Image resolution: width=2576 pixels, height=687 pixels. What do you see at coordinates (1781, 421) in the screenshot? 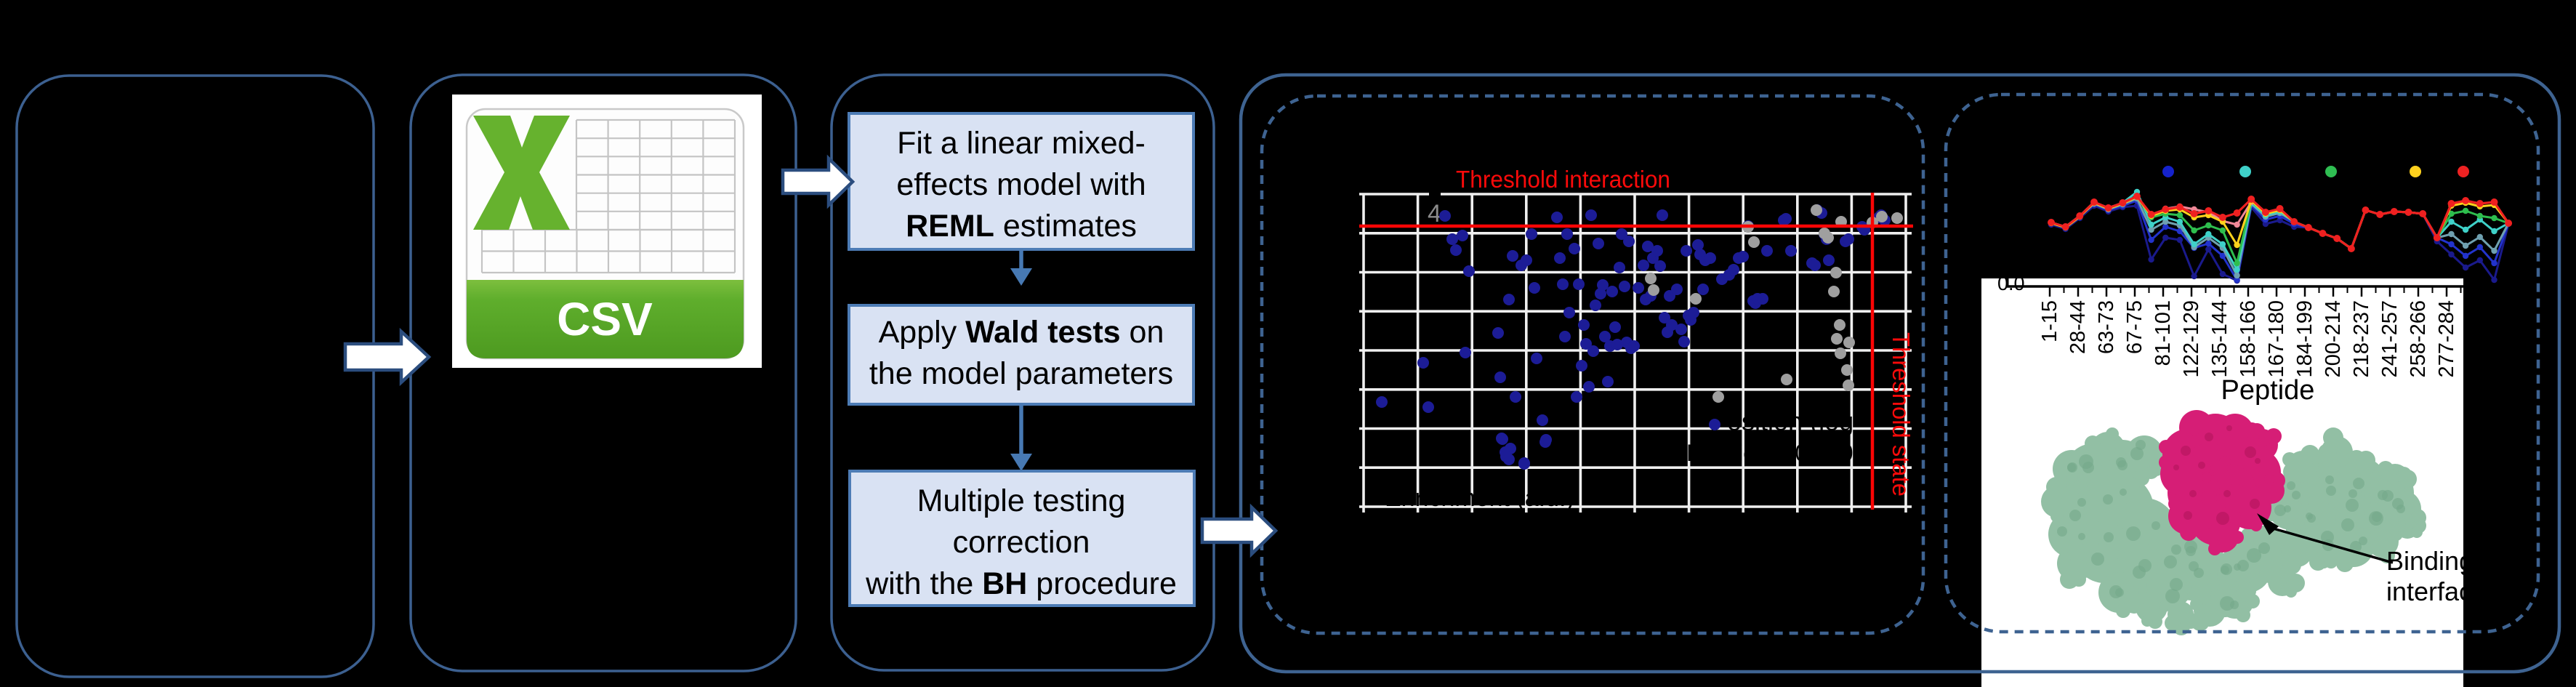
I see `svg-text: Position (log` at bounding box center [1781, 421].